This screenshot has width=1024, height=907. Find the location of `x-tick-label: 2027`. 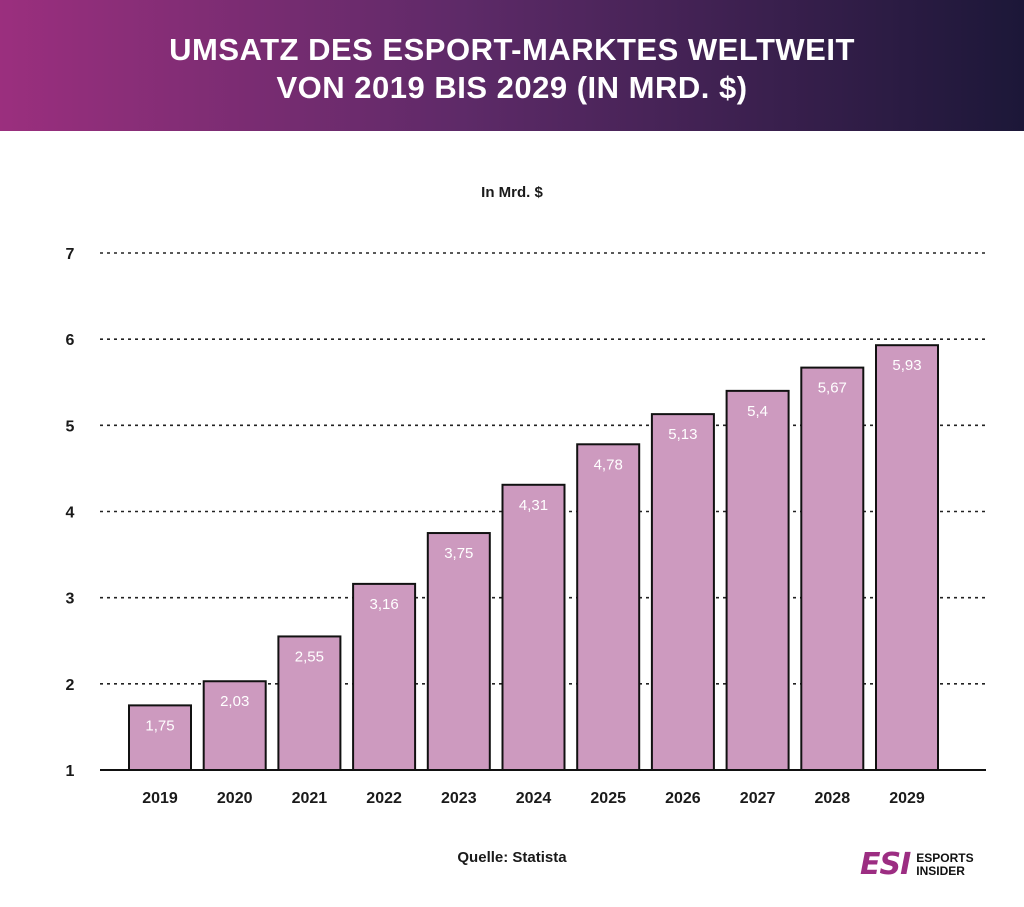

x-tick-label: 2027 is located at coordinates (758, 798).